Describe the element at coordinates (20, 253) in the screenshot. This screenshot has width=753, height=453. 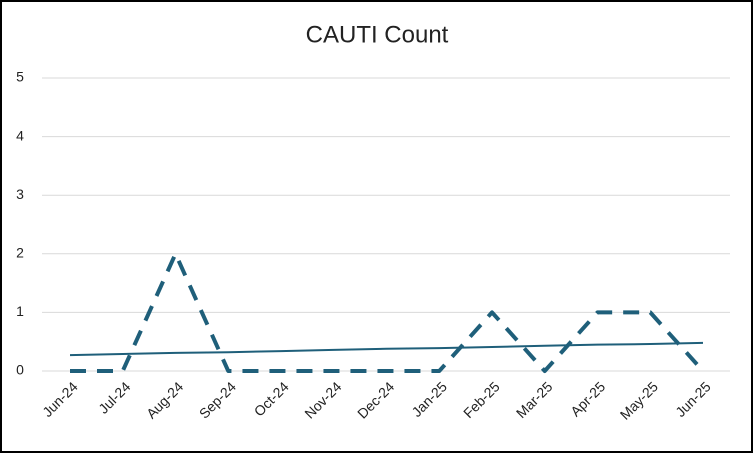
I see `y-tick-label: 2` at that location.